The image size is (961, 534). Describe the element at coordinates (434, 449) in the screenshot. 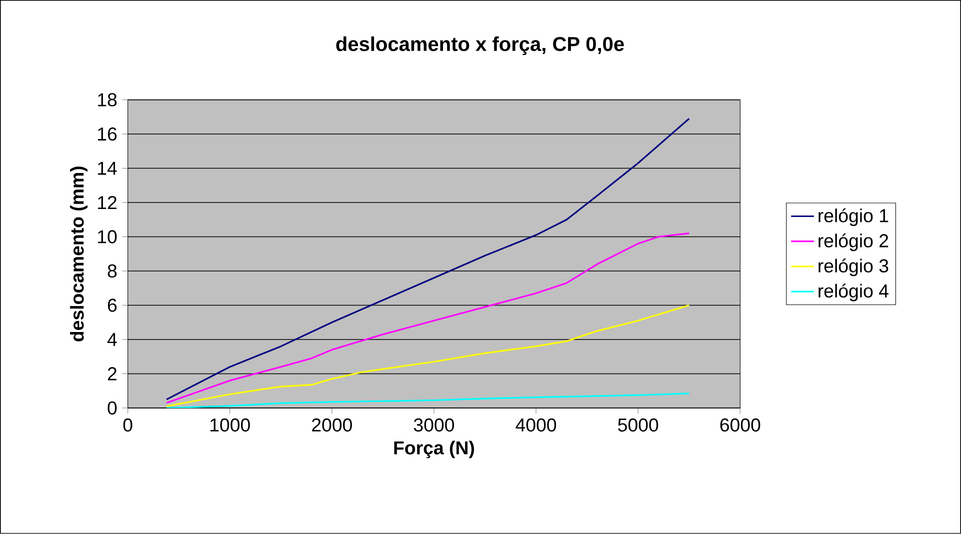

I see `x-axis-title: Força (N)` at that location.